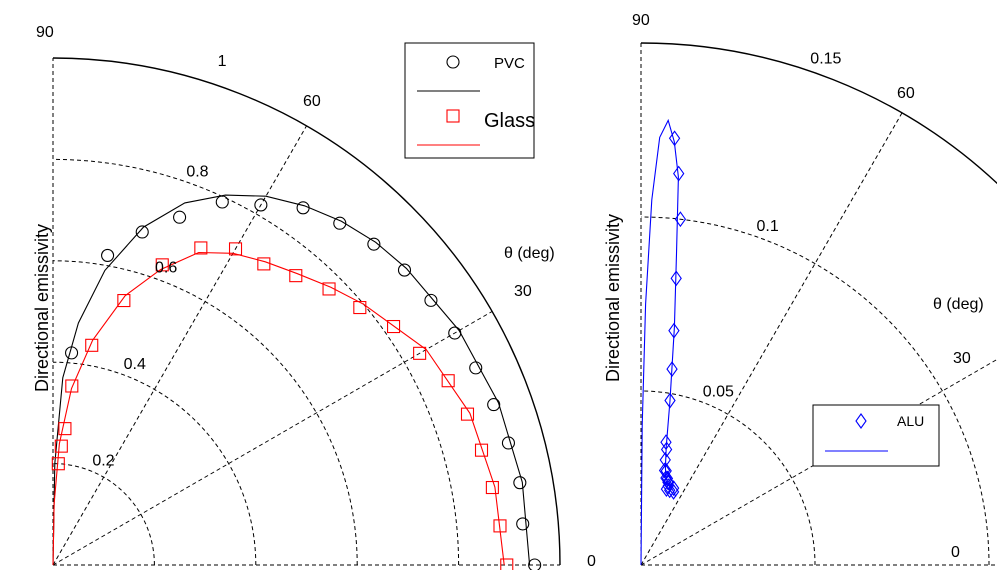 This screenshot has height=570, width=997. I want to click on legend-label: PVC, so click(509, 63).